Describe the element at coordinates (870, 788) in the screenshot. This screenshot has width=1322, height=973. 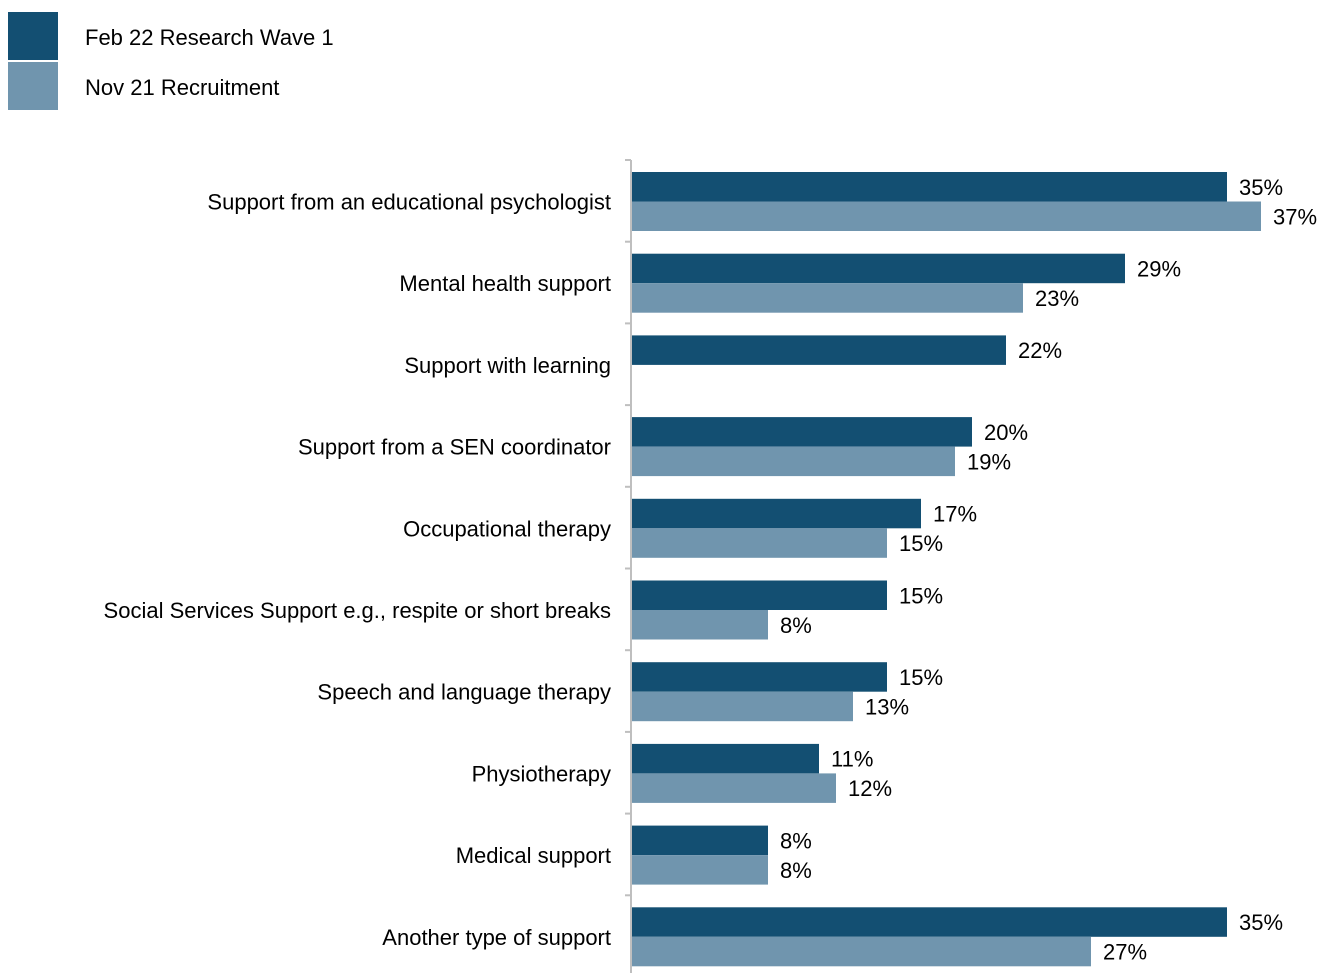
I see `data-label-series2: 12%` at that location.